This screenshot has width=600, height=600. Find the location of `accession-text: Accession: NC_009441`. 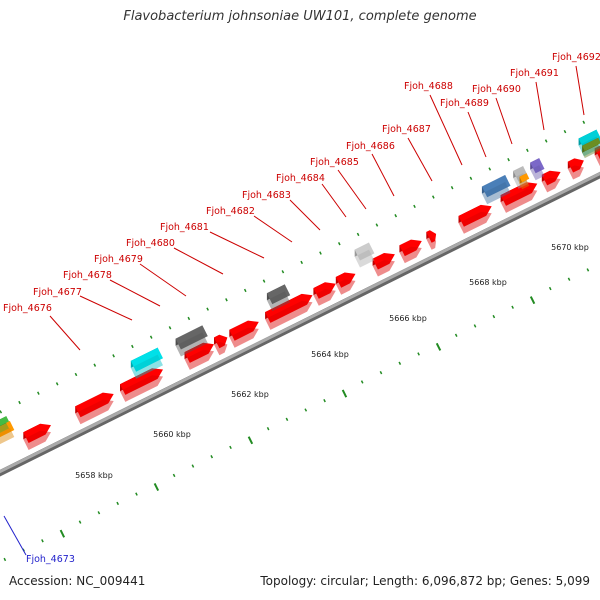

accession-text: Accession: NC_009441 is located at coordinates (77, 581).